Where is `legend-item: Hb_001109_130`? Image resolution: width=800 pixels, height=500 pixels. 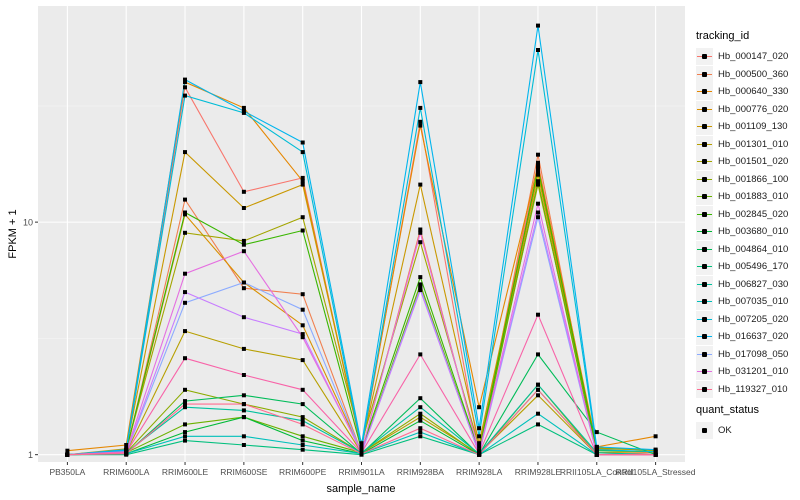
legend-item: Hb_001109_130 is located at coordinates (744, 127).